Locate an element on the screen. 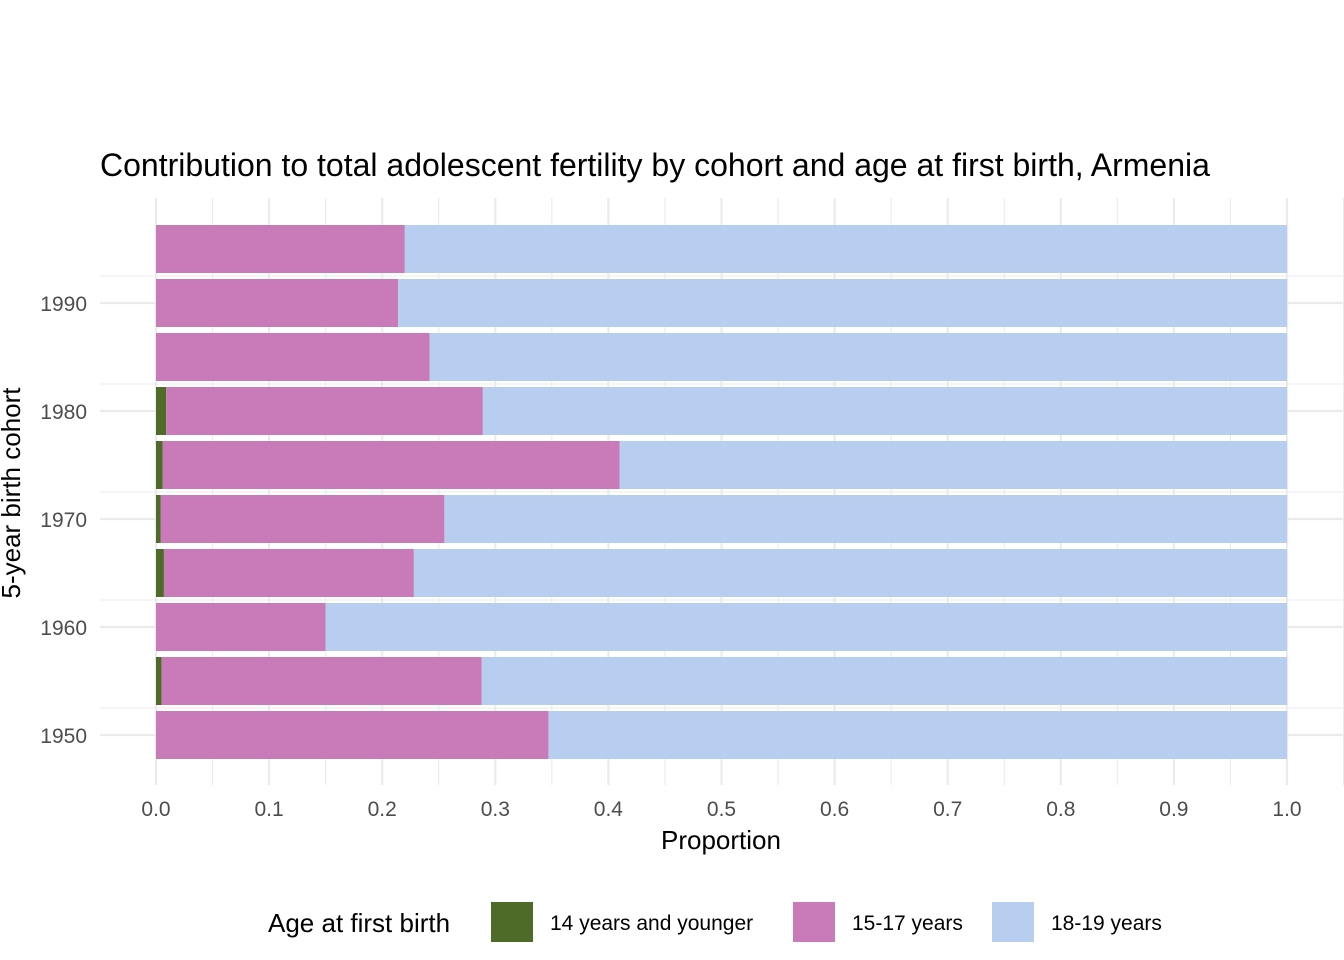 This screenshot has height=960, width=1344. x-tick-label: 0.4 is located at coordinates (609, 809).